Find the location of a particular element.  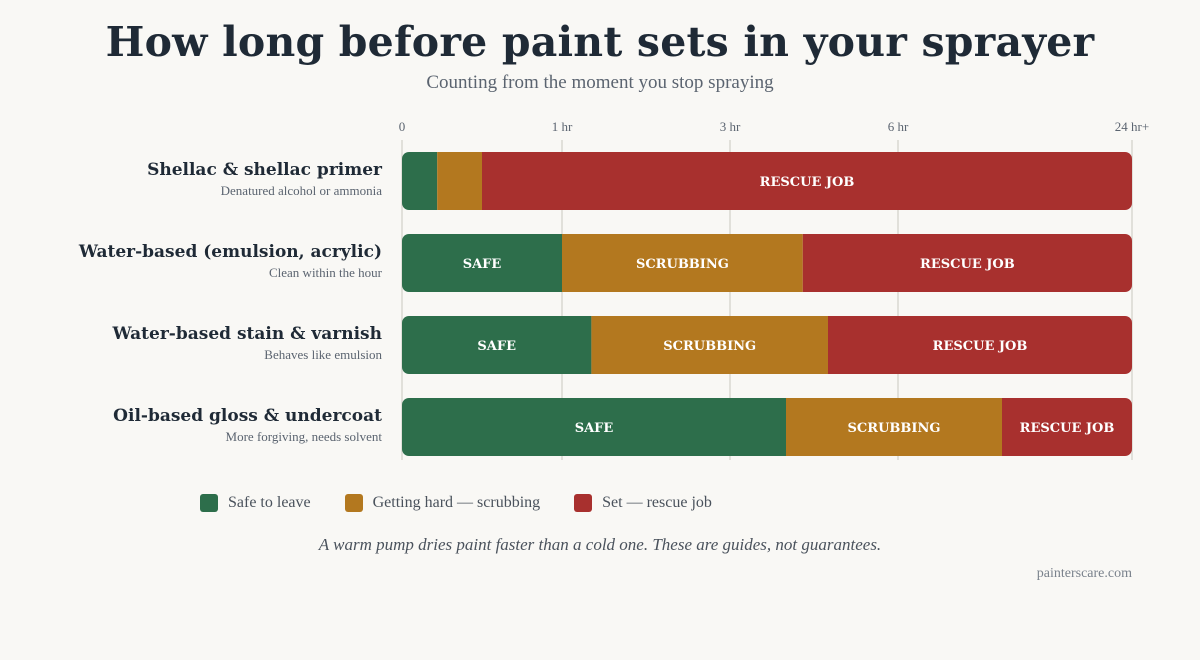

legend-label-safe: Safe to leave is located at coordinates (269, 502).